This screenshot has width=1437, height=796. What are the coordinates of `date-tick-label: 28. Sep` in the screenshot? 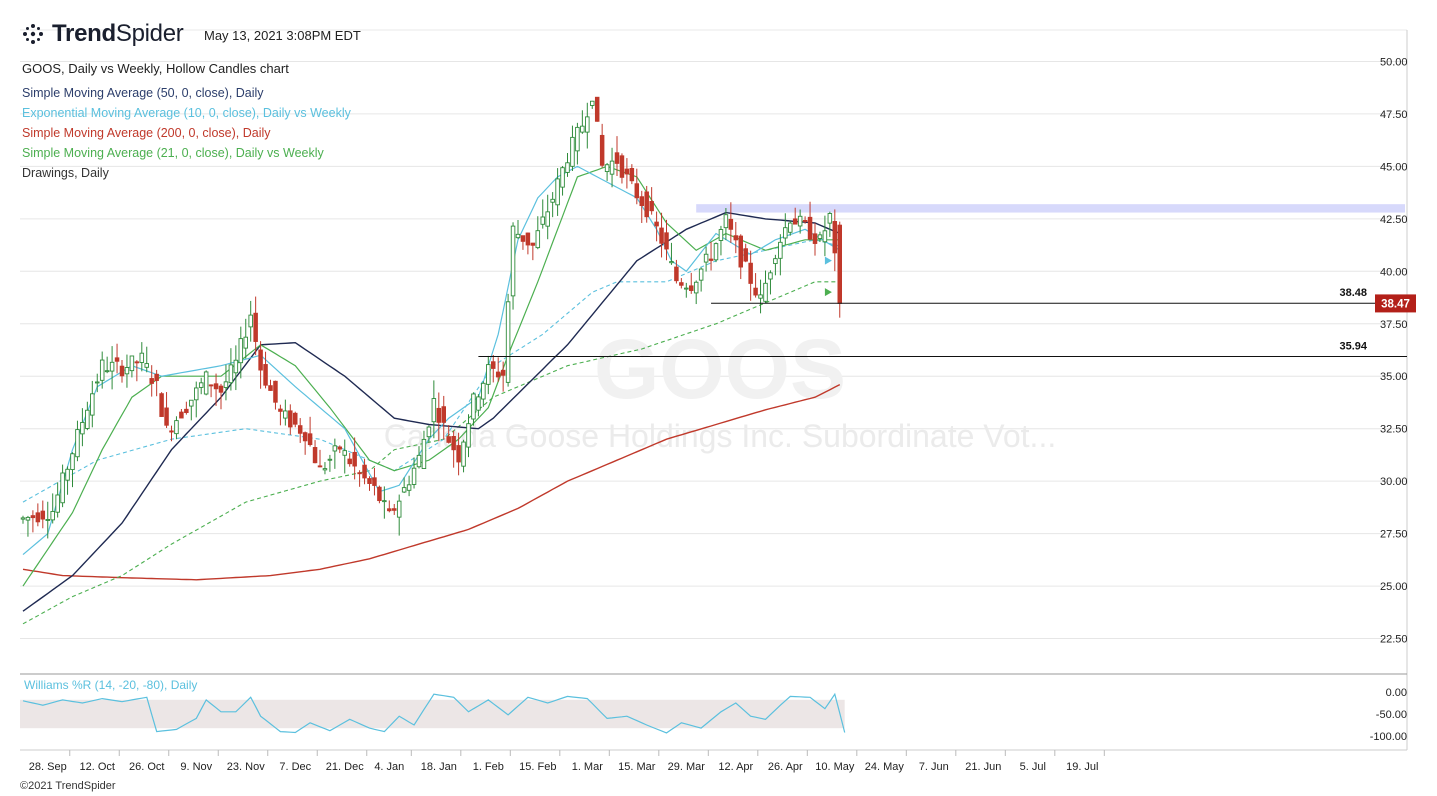 It's located at (48, 767).